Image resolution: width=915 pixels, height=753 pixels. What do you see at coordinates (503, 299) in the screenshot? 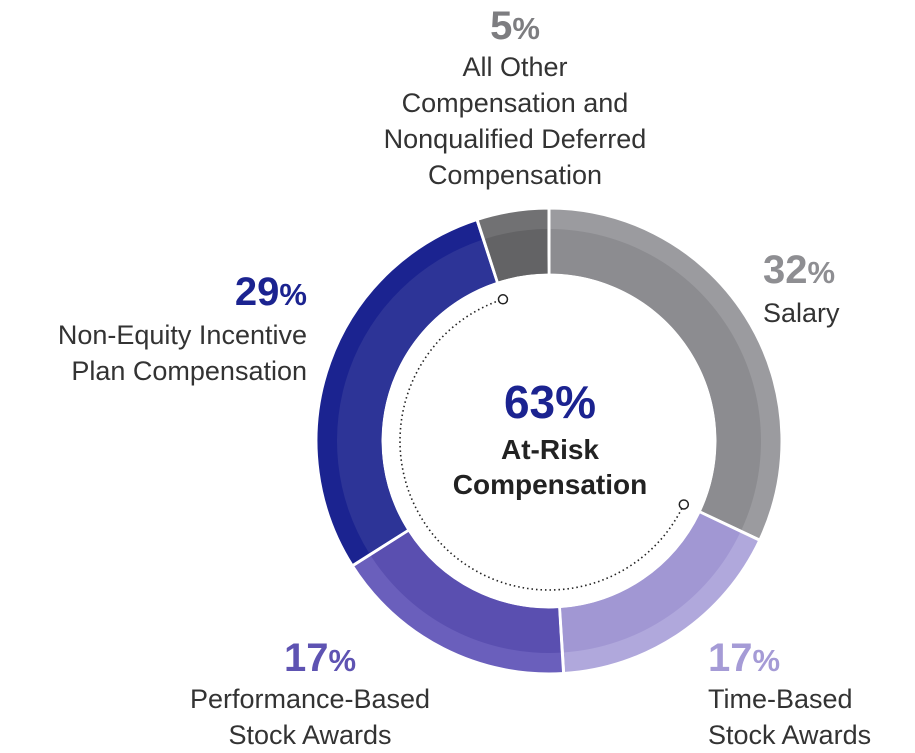
I see `at-risk-bracket-end-marker` at bounding box center [503, 299].